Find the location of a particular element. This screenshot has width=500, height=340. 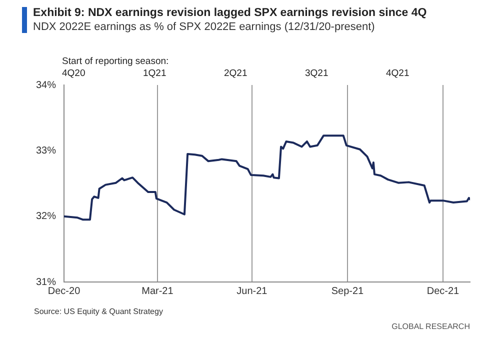

x-tick-label: Mar-21 is located at coordinates (158, 291).